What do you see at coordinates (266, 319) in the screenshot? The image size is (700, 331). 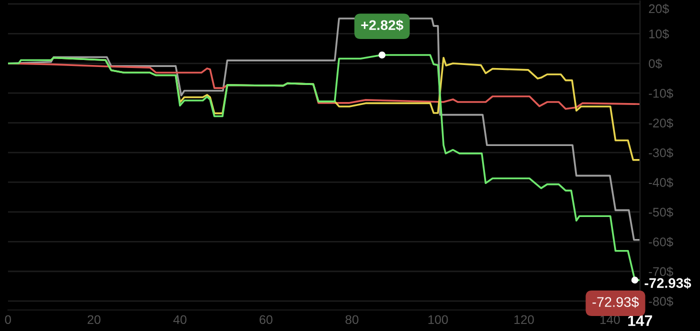 I see `x-tick-label: 60` at bounding box center [266, 319].